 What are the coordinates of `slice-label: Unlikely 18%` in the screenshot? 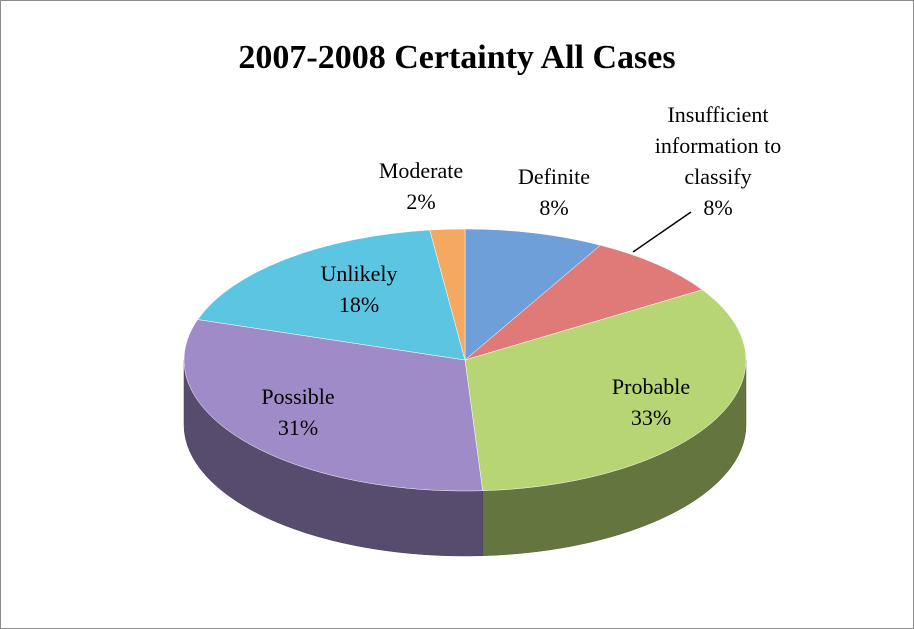 It's located at (359, 289).